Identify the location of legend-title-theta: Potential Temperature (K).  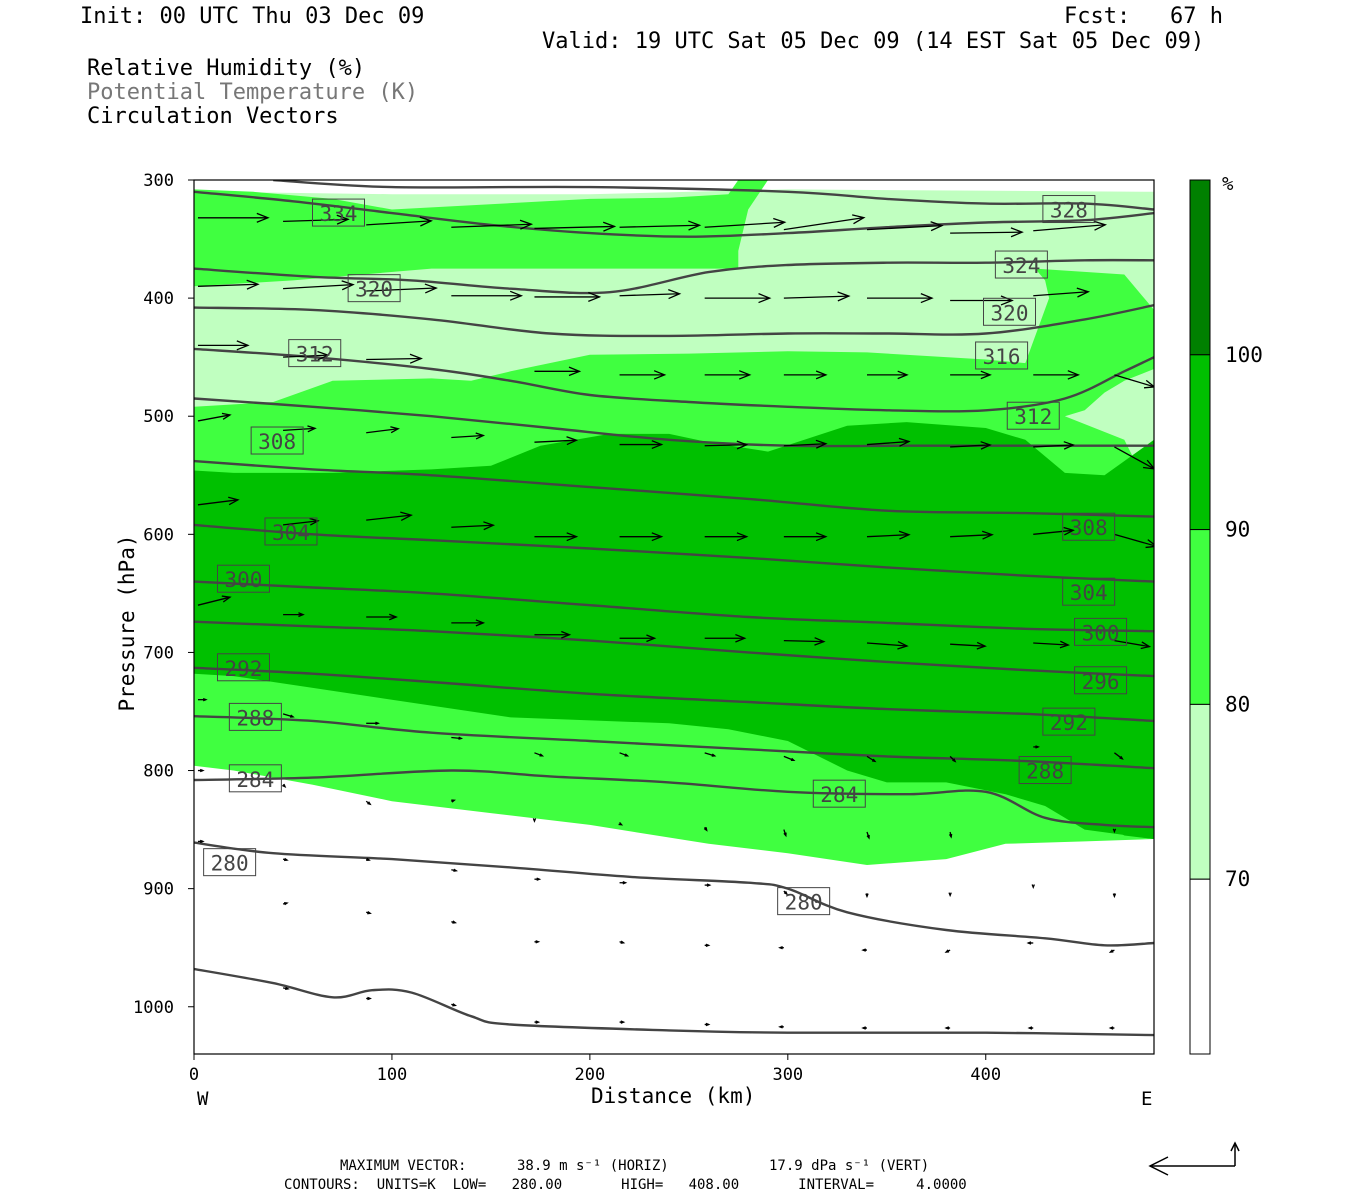
(253, 92).